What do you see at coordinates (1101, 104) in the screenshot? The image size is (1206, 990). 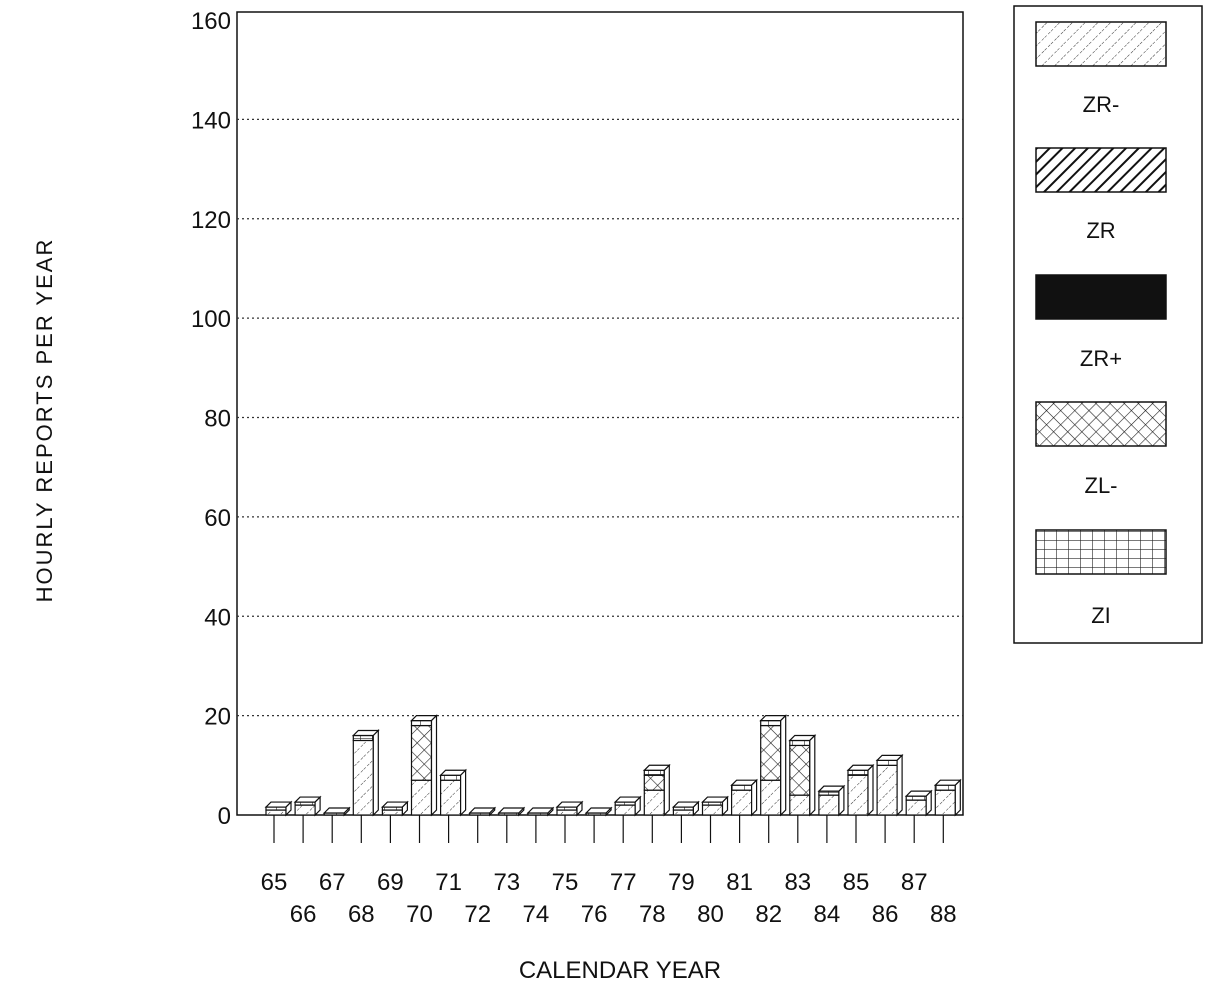 I see `legend-label: ZR-` at bounding box center [1101, 104].